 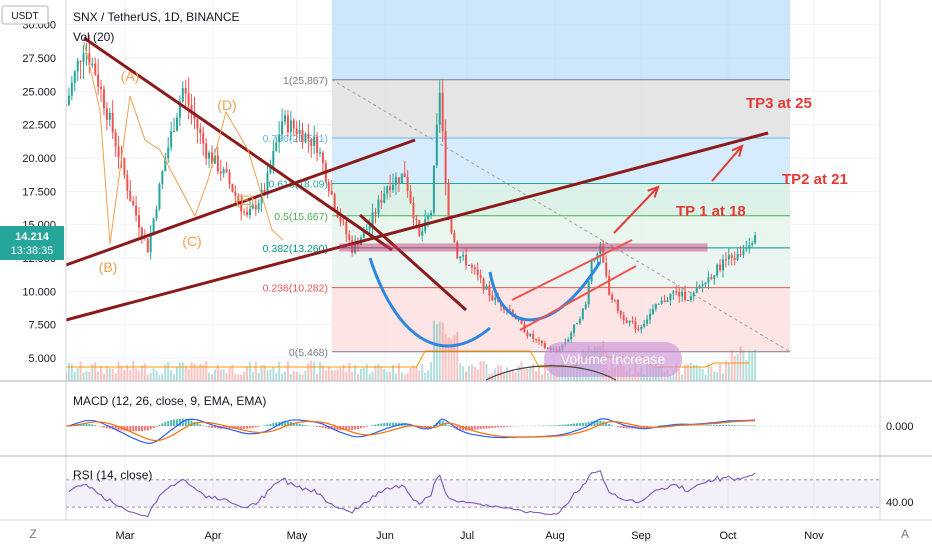 I want to click on symbol-title: SNX / TetherUS, 1D, BINANCE, so click(x=156, y=17).